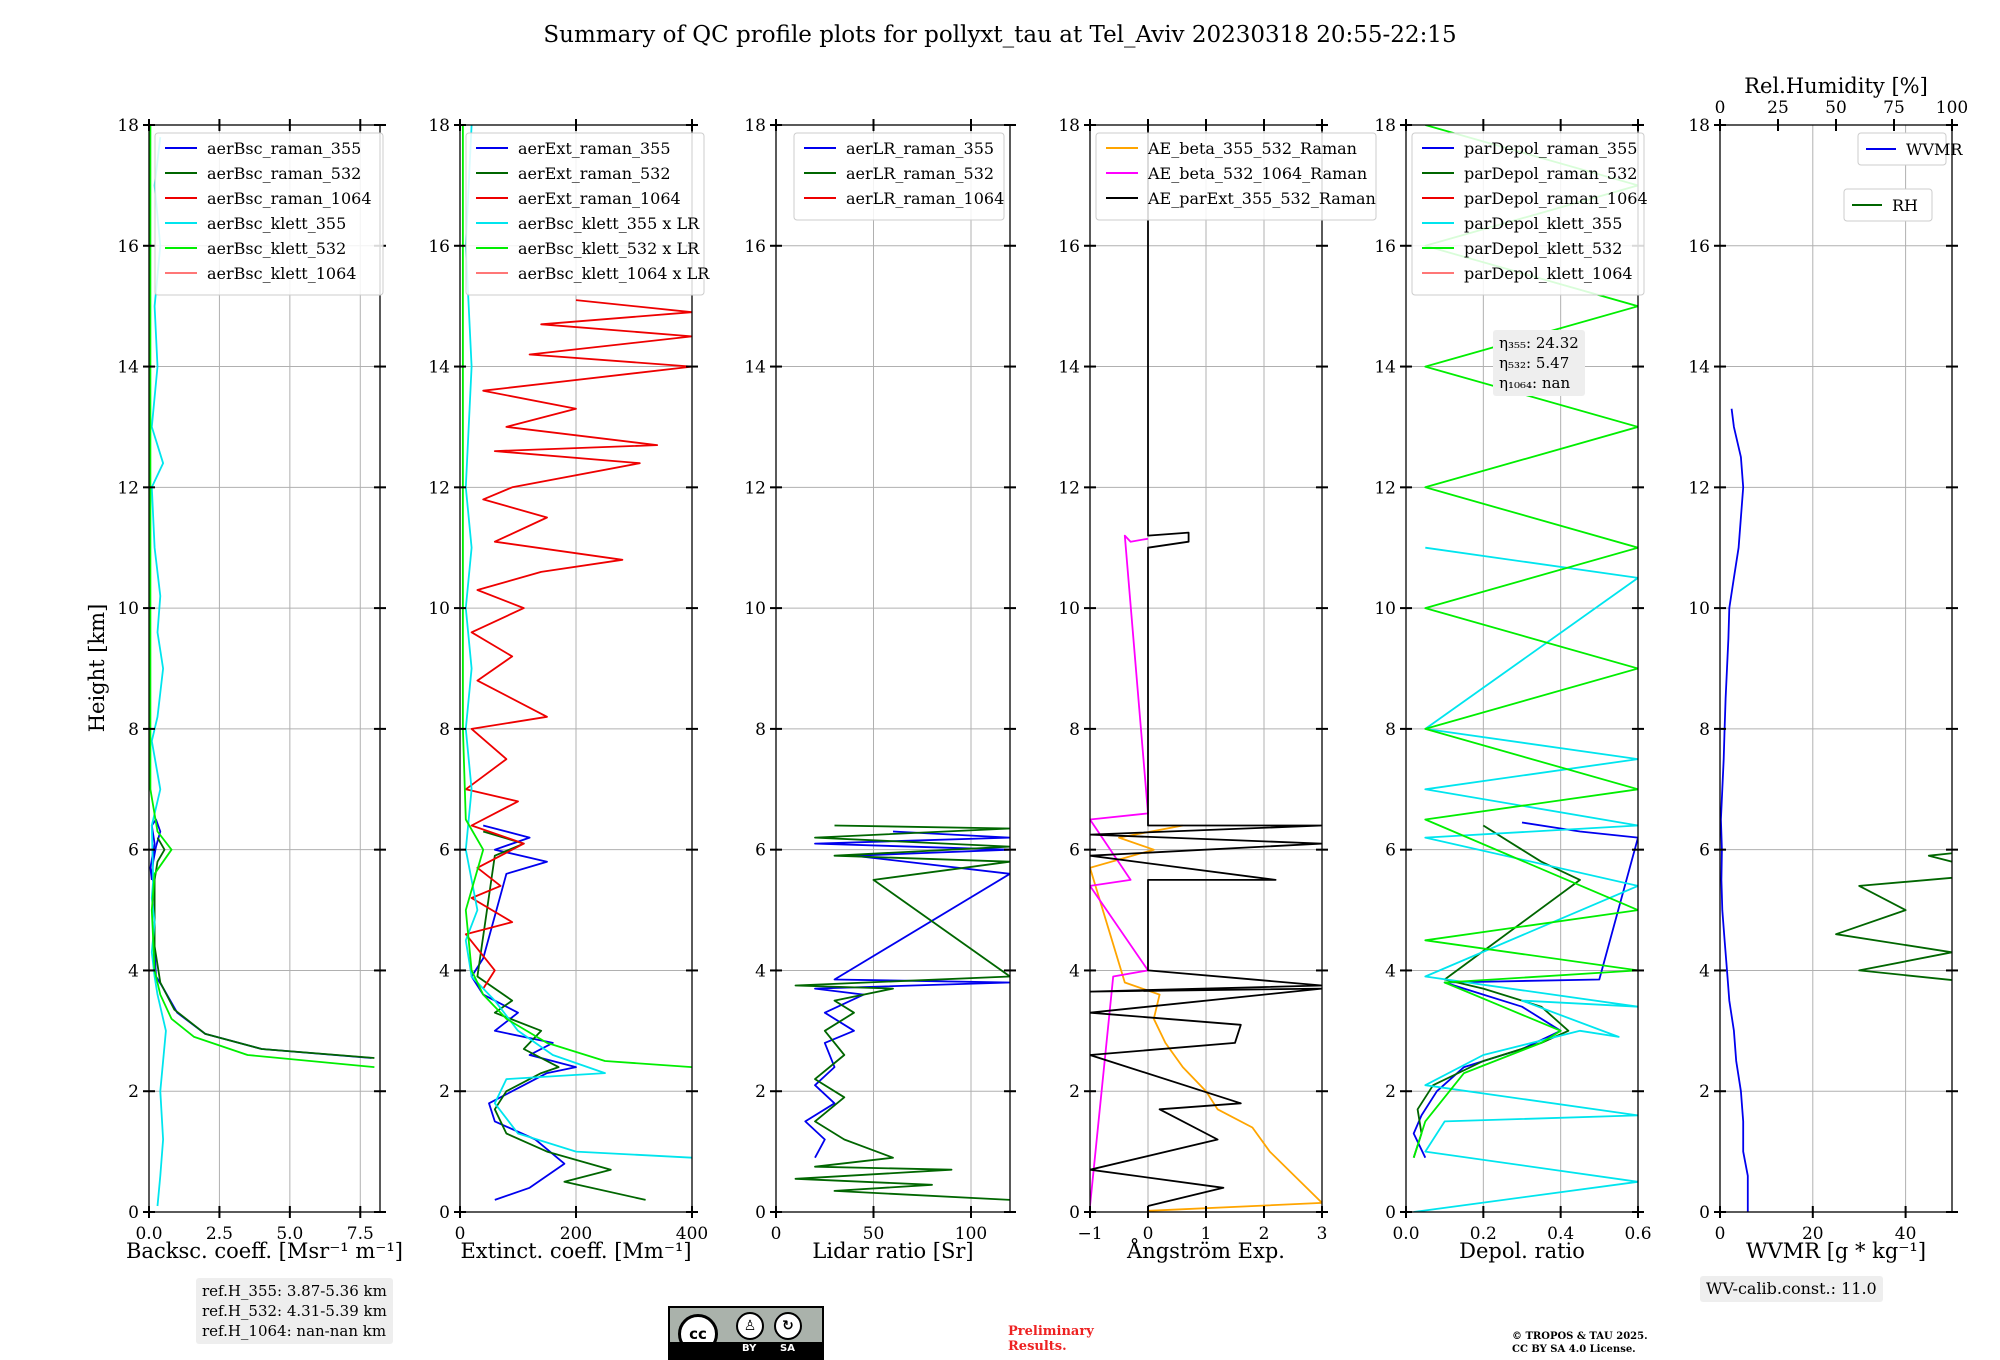 The height and width of the screenshot is (1360, 2000). Describe the element at coordinates (284, 173) in the screenshot. I see `legend-label-aerBsc_raman_532: aerBsc_raman_532` at that location.